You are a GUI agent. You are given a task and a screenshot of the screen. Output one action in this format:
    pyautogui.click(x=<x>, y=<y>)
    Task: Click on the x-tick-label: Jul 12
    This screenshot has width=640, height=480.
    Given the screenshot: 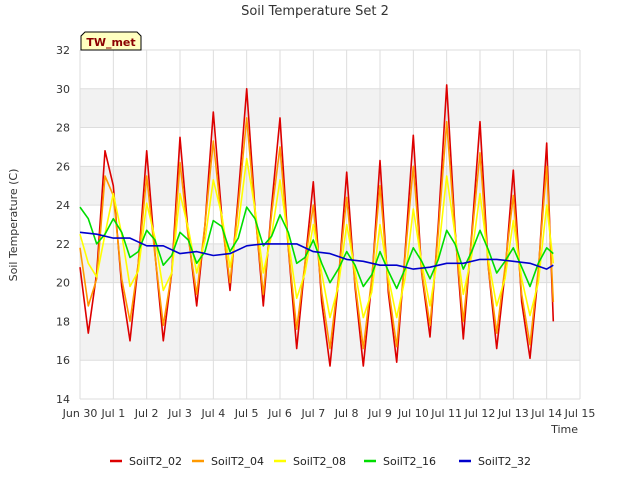 What is the action you would take?
    pyautogui.click(x=480, y=413)
    